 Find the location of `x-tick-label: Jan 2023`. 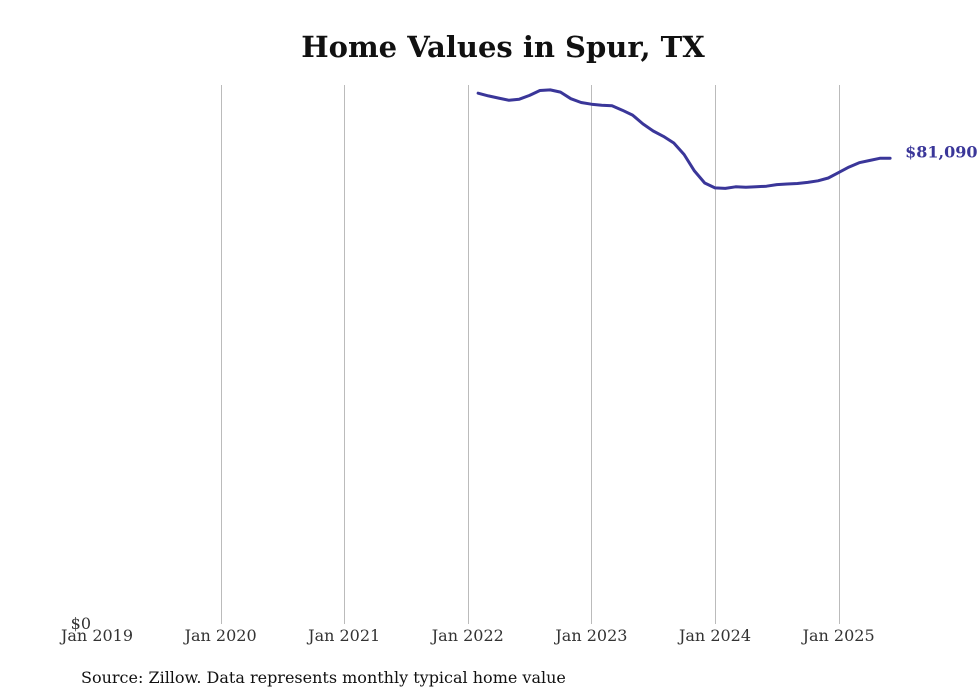

x-tick-label: Jan 2023 is located at coordinates (590, 635).